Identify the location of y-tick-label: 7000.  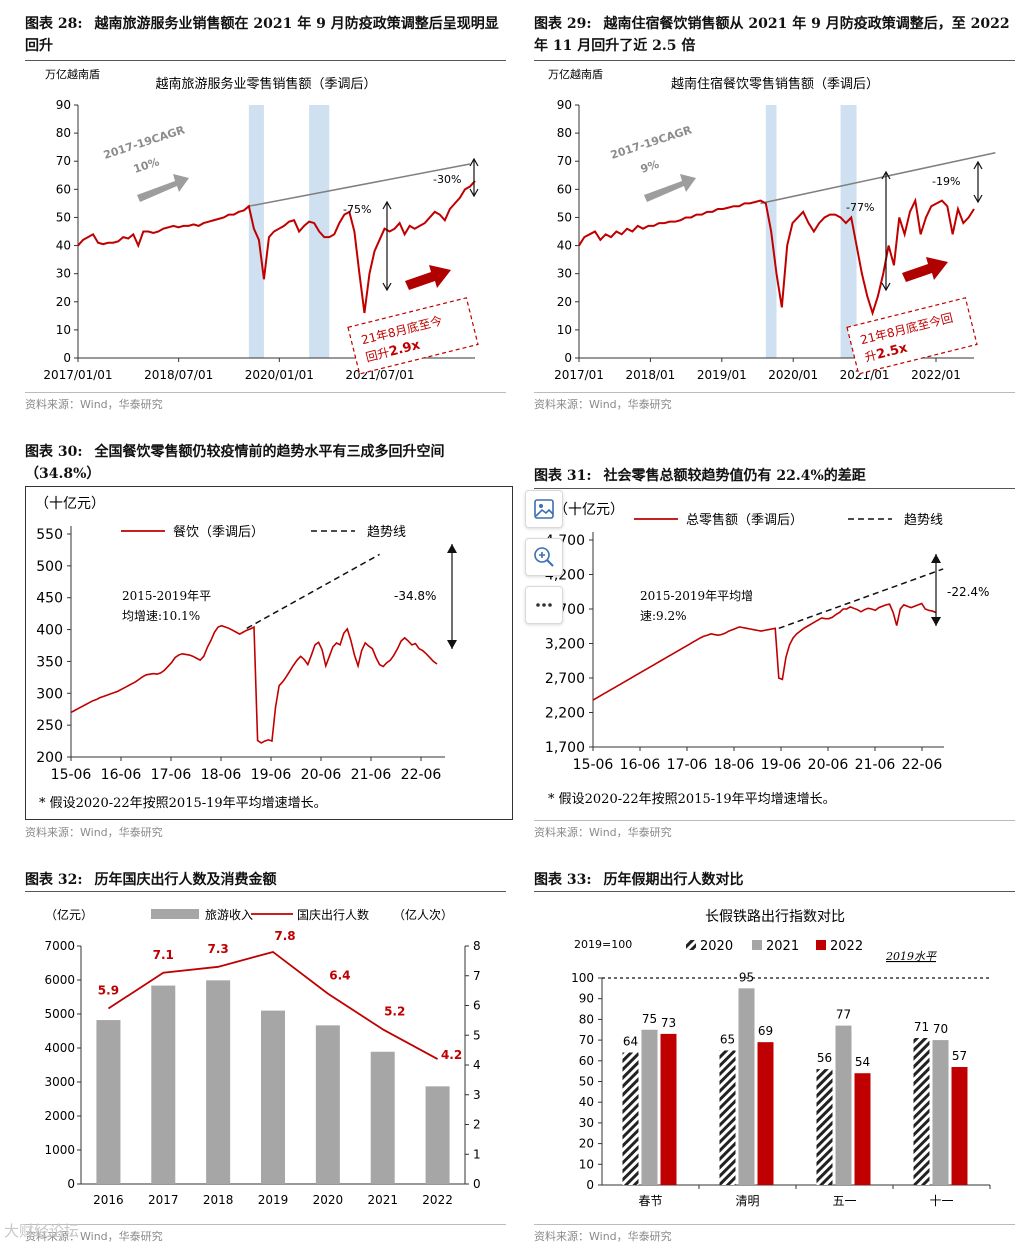
(59, 946).